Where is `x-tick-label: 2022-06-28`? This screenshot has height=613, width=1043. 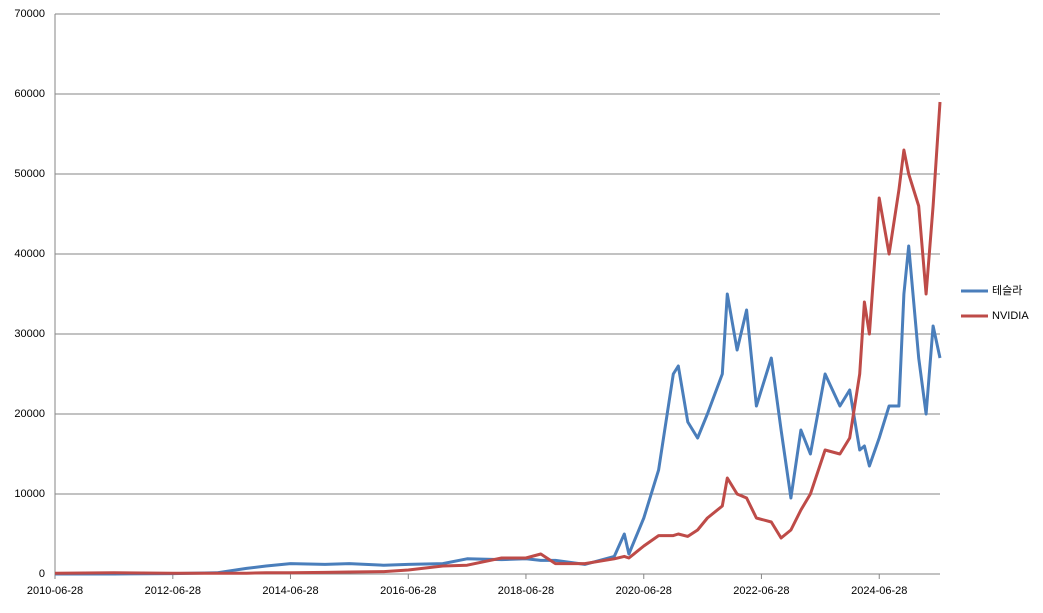
x-tick-label: 2022-06-28 is located at coordinates (761, 591).